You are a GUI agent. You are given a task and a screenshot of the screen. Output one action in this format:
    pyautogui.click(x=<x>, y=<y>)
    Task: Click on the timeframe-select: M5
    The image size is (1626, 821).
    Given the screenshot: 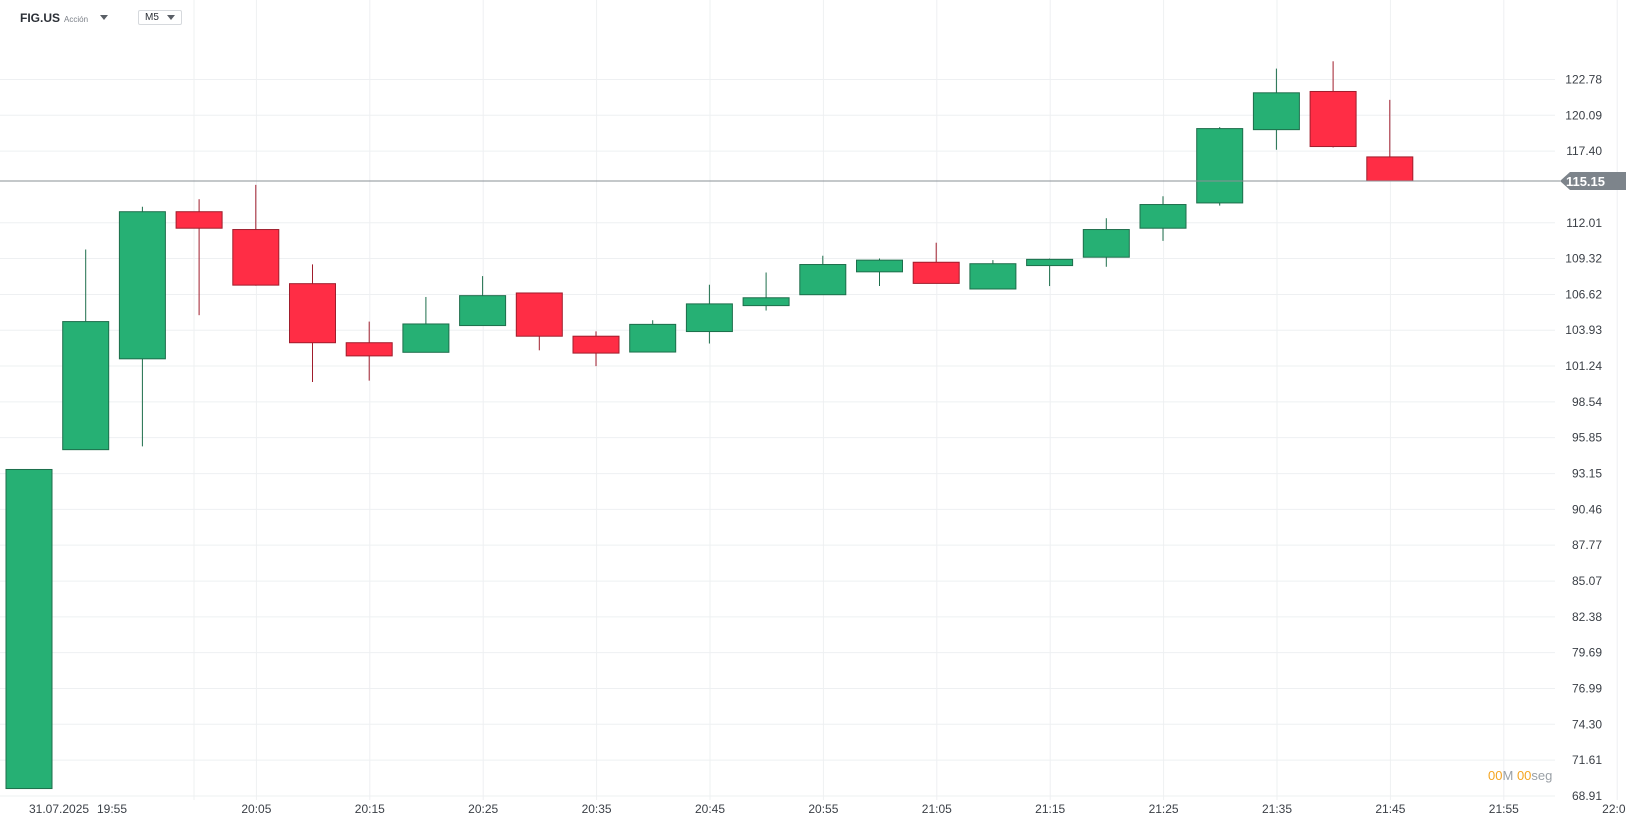 What is the action you would take?
    pyautogui.click(x=160, y=17)
    